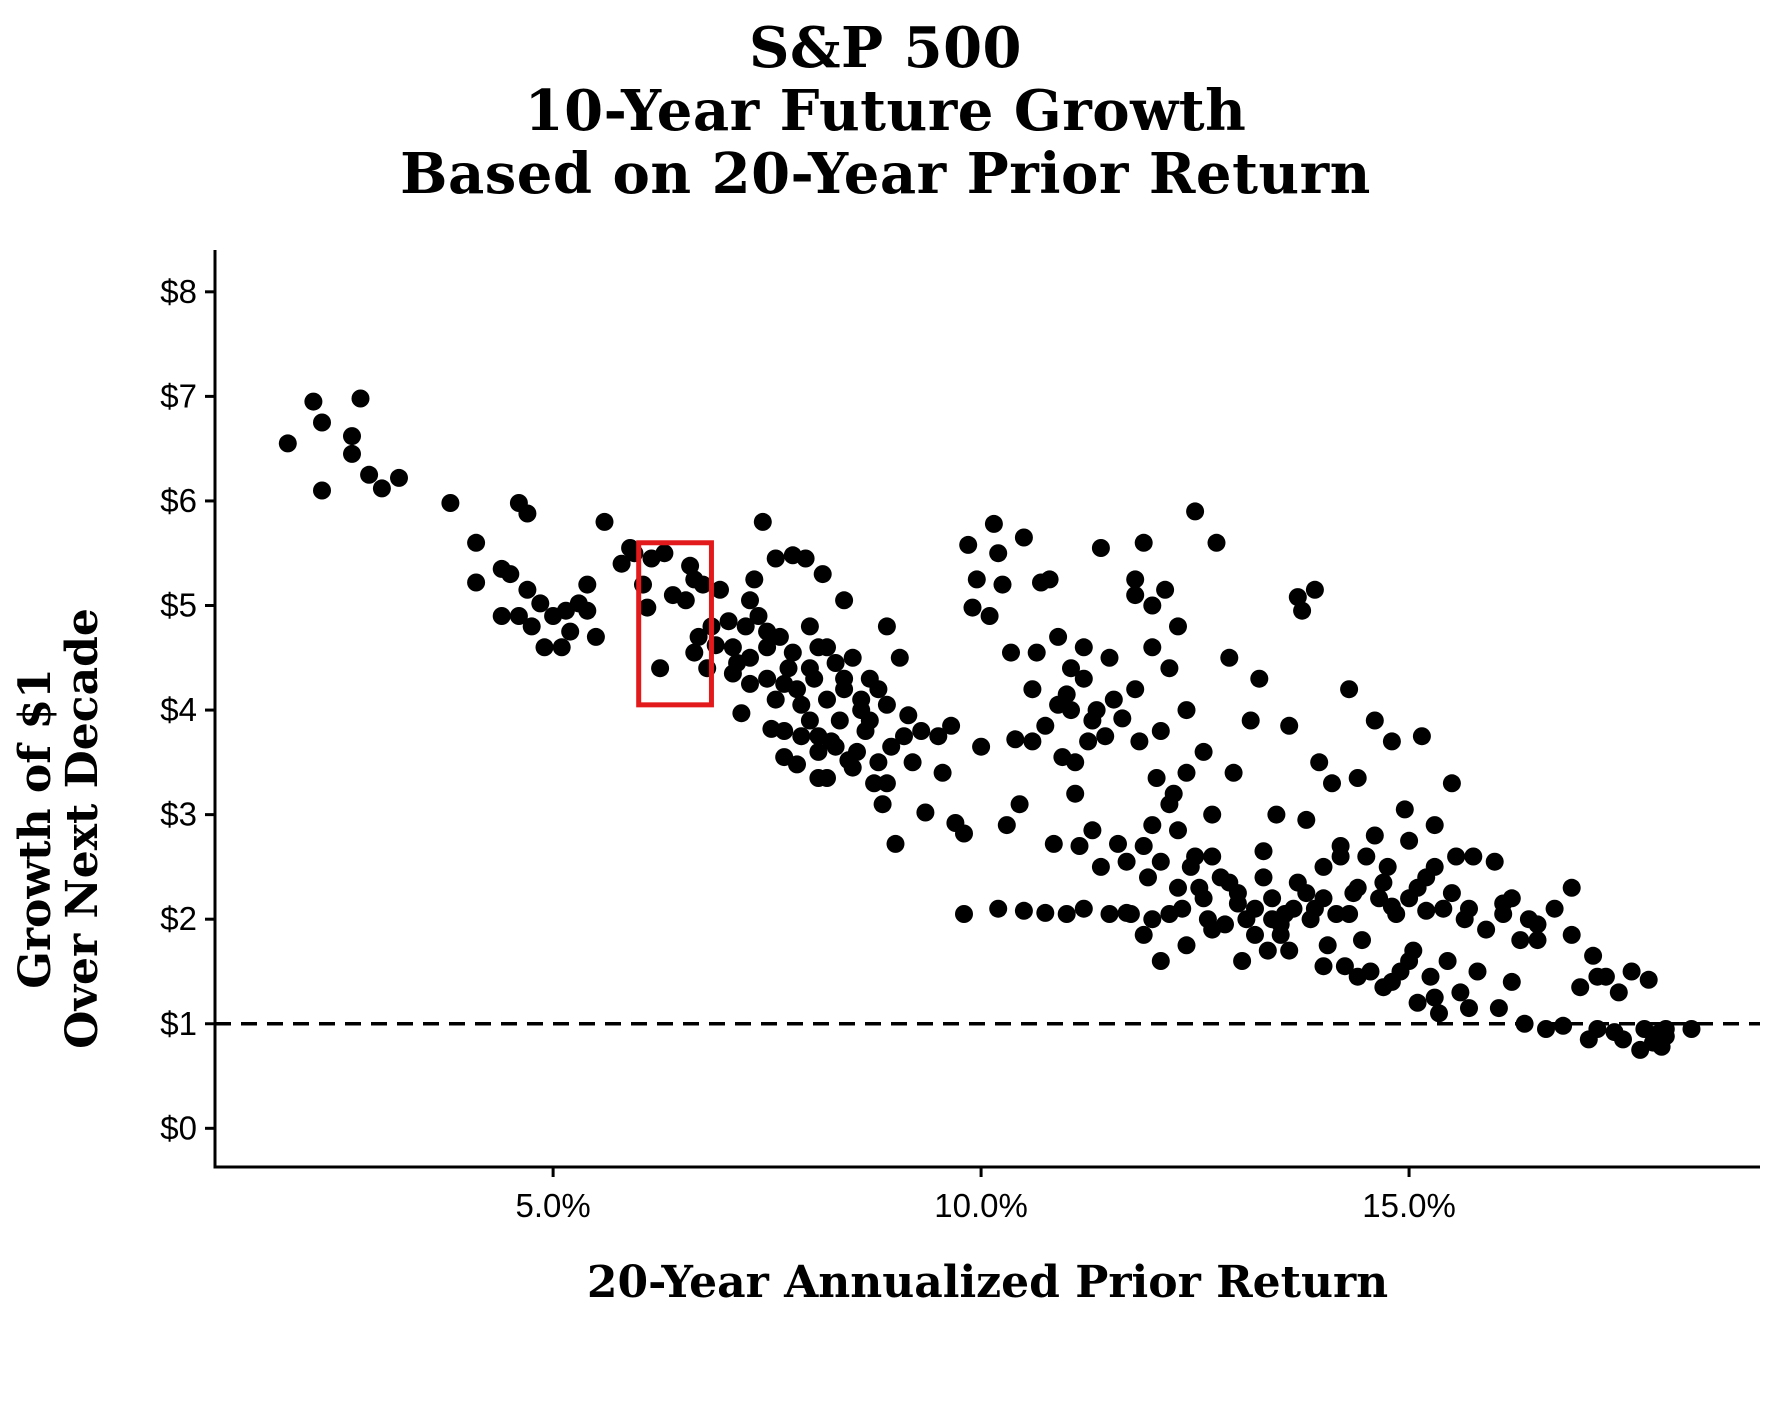 Image resolution: width=1771 pixels, height=1417 pixels. What do you see at coordinates (885, 111) in the screenshot?
I see `chart-title-line-2: 10-Year Future Growth` at bounding box center [885, 111].